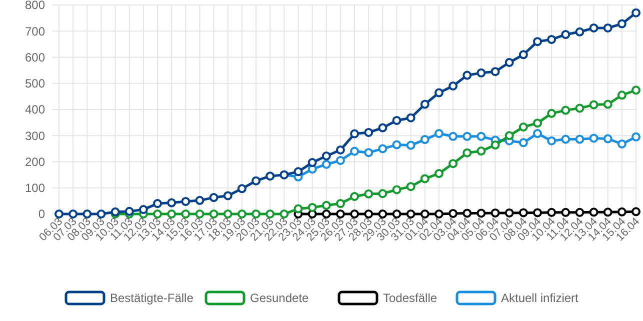 This screenshot has width=643, height=321. I want to click on y-tick-label: 300, so click(35, 135).